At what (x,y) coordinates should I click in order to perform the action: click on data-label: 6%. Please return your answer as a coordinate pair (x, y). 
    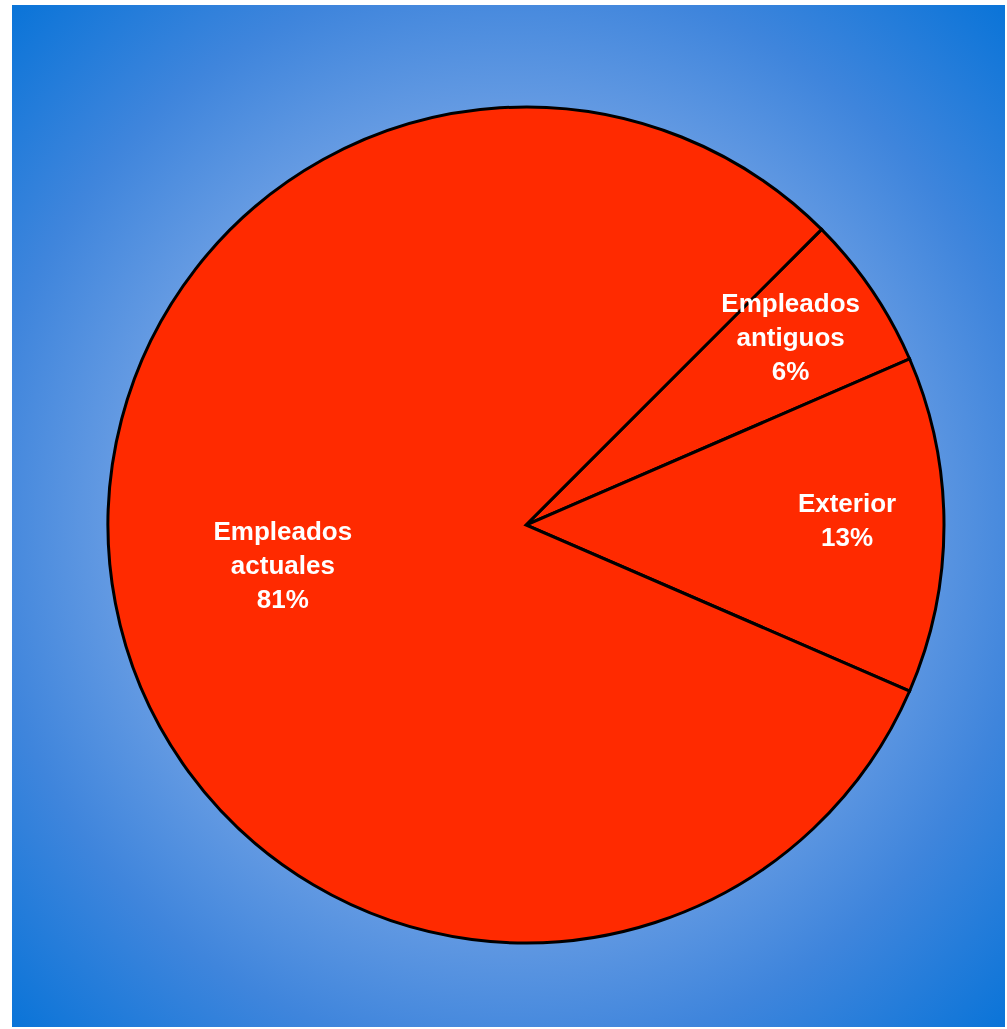
    Looking at the image, I should click on (790, 370).